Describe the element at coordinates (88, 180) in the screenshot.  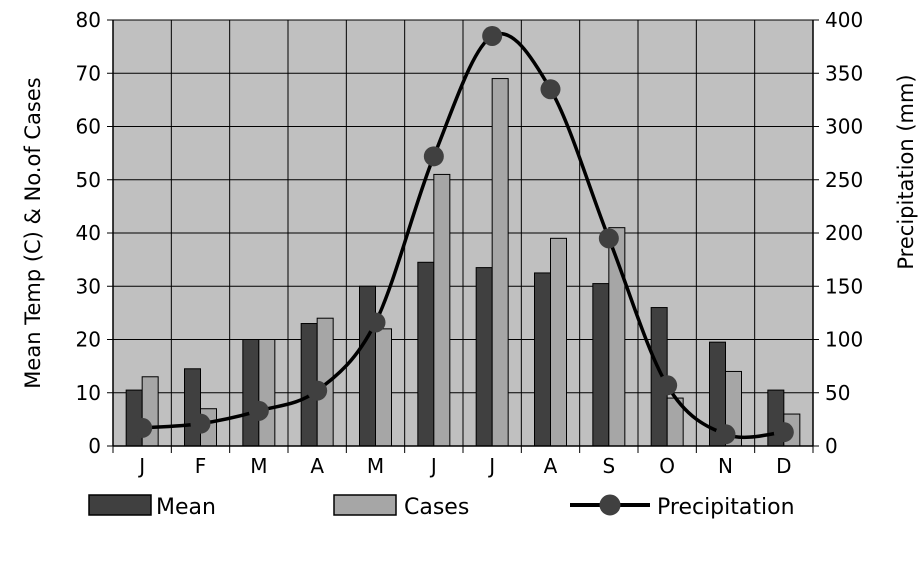
I see `y-tick-label: 50` at that location.